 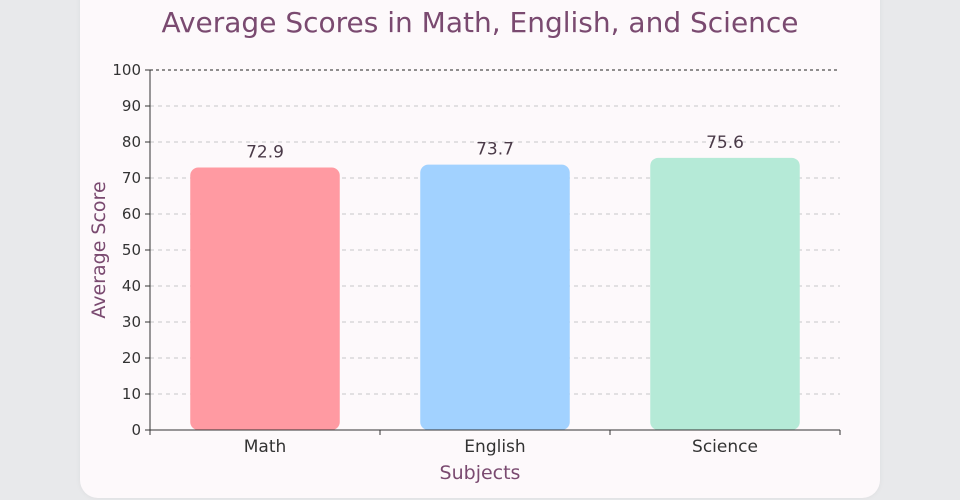 What do you see at coordinates (99, 249) in the screenshot?
I see `y-axis-title: Average Score` at bounding box center [99, 249].